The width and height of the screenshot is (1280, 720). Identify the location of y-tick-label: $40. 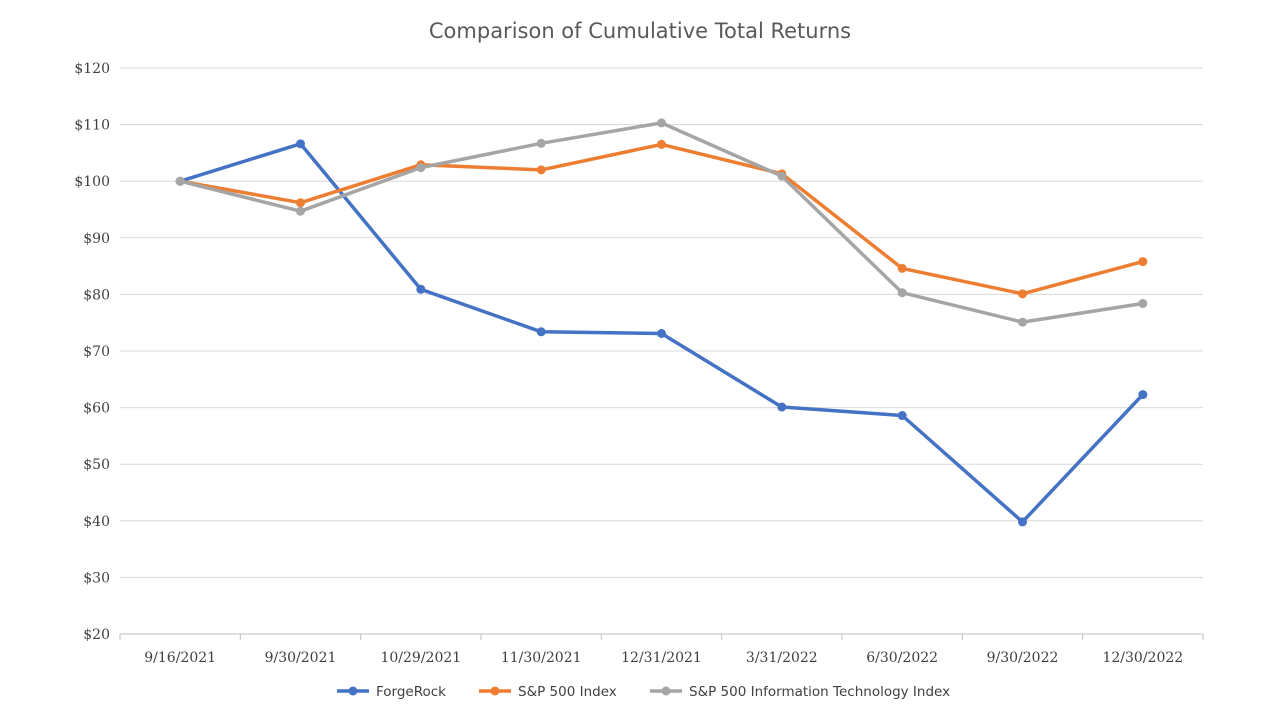
(96, 522).